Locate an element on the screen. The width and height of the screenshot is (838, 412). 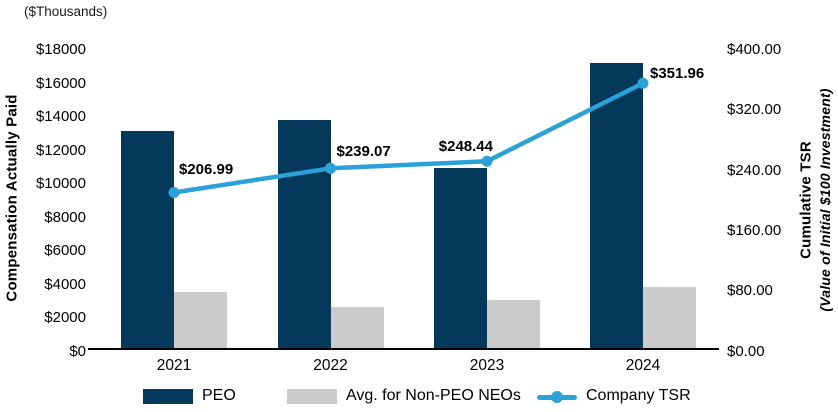
left-axis-tick-label: $18000 is located at coordinates (60, 49).